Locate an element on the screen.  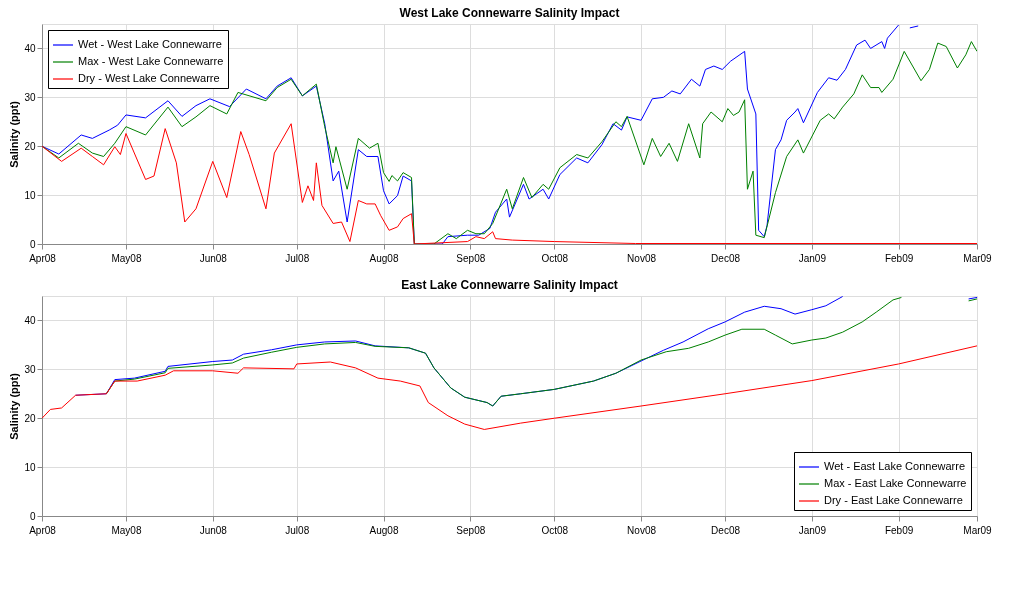
chart-title: West Lake Connewarre Salinity Impact is located at coordinates (509, 13).